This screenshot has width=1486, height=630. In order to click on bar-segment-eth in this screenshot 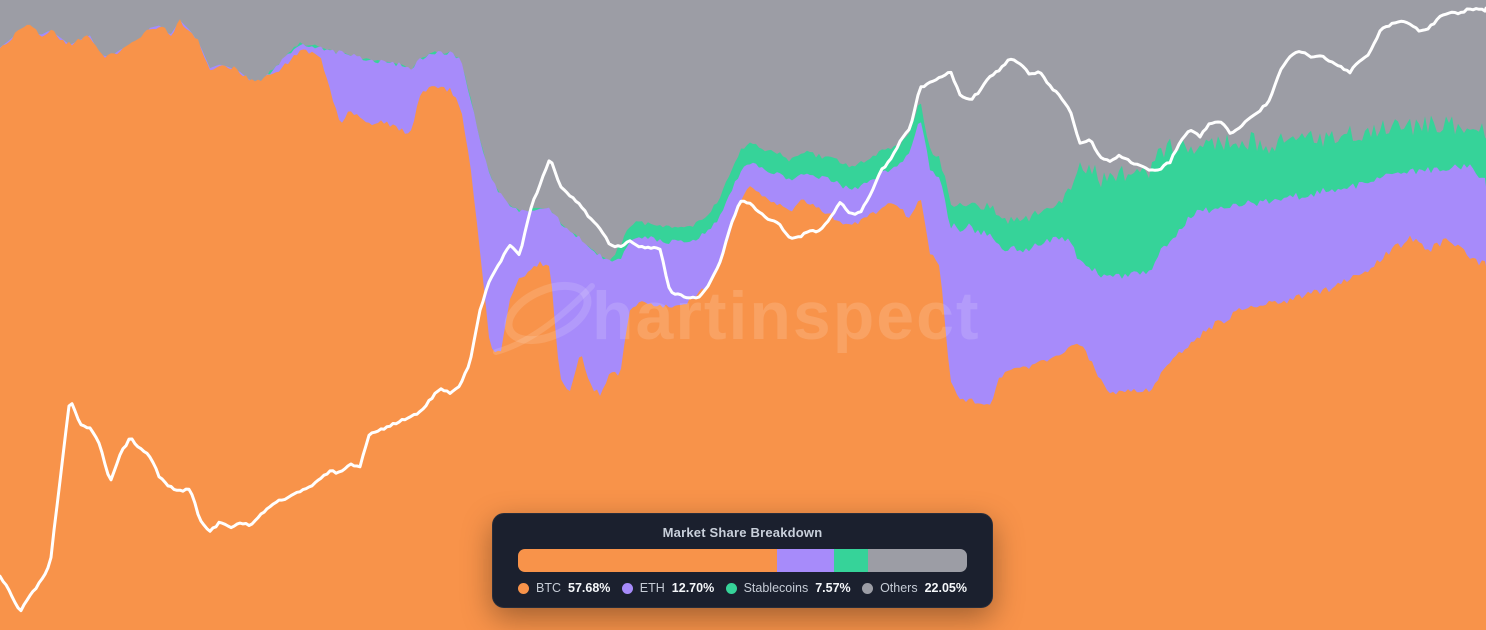, I will do `click(805, 560)`.